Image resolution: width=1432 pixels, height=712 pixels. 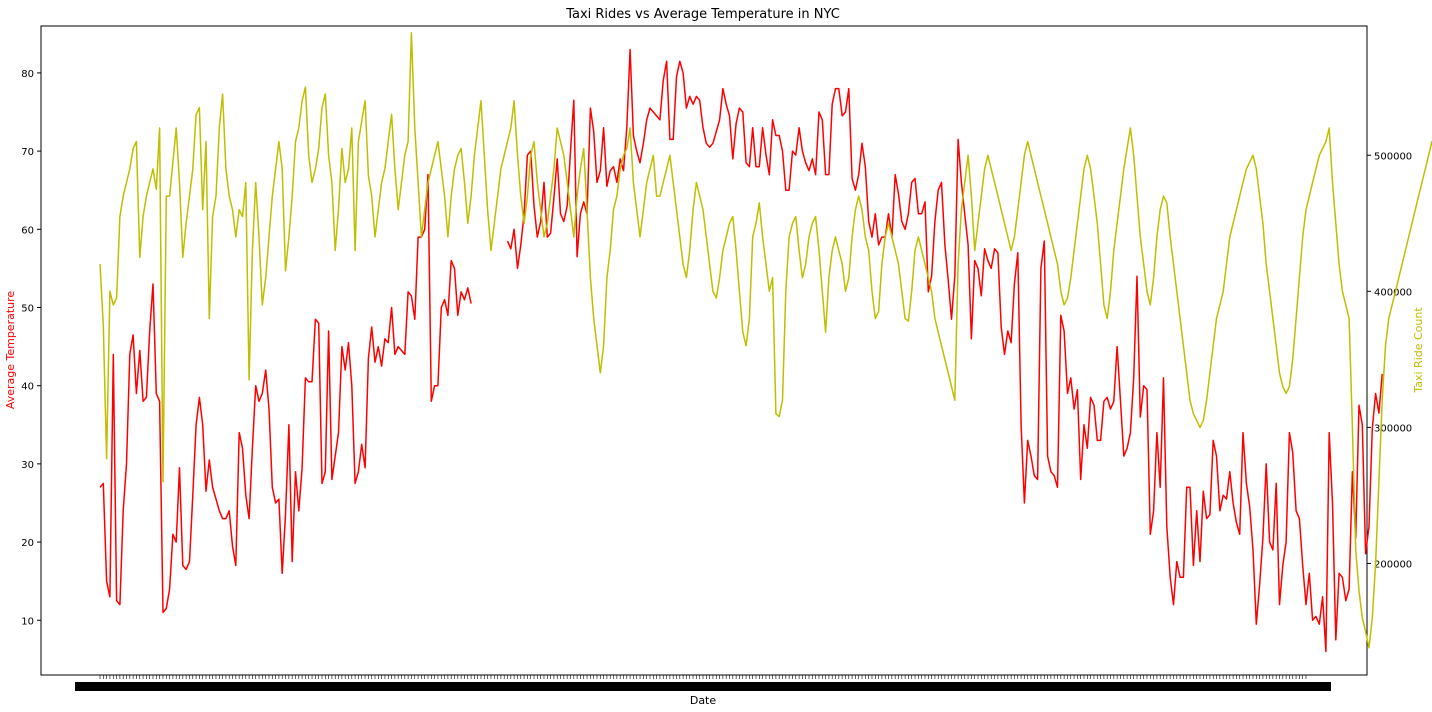 What do you see at coordinates (1393, 564) in the screenshot?
I see `right-axis-tick-label: 200000` at bounding box center [1393, 564].